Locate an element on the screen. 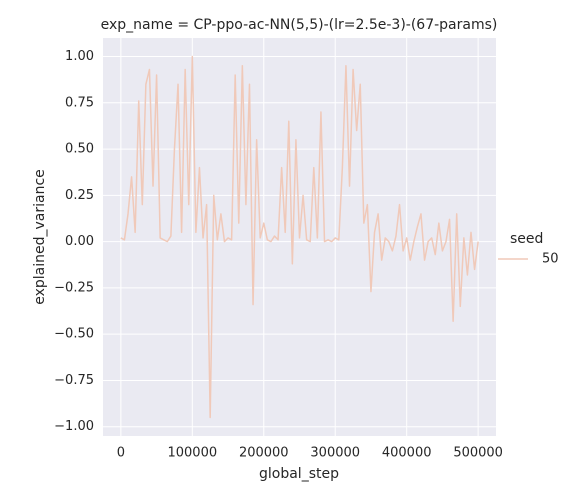  x-tick-label: 100000 is located at coordinates (192, 453).